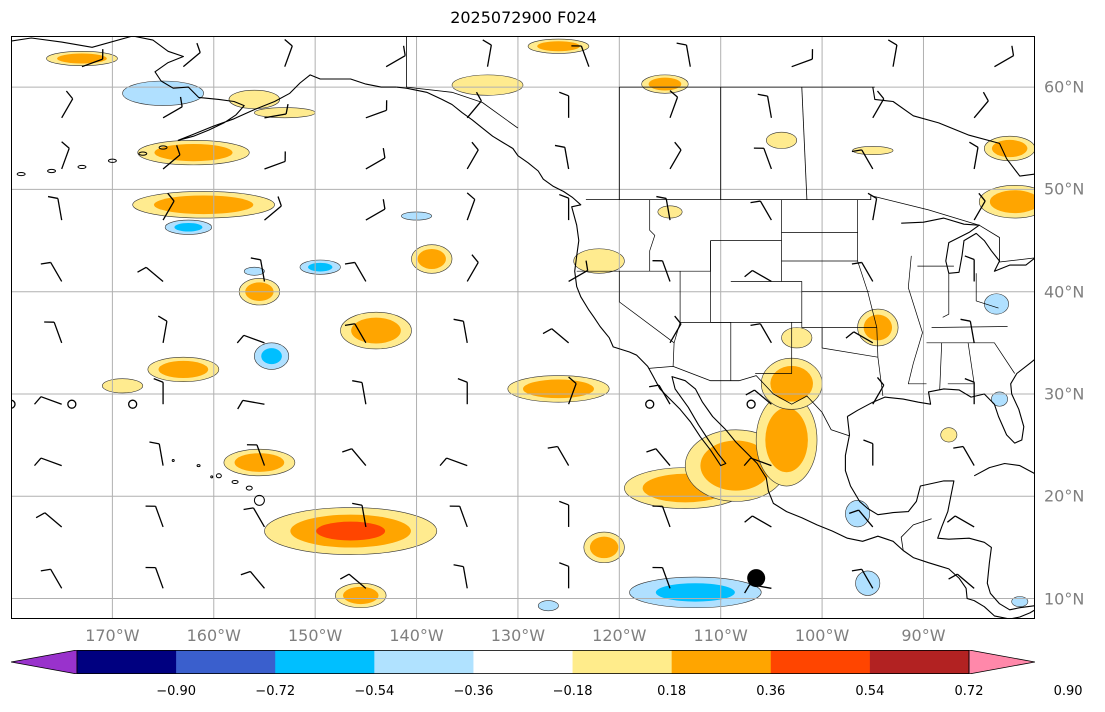  Describe the element at coordinates (1004, 469) in the screenshot. I see `cuba-coastline` at that location.